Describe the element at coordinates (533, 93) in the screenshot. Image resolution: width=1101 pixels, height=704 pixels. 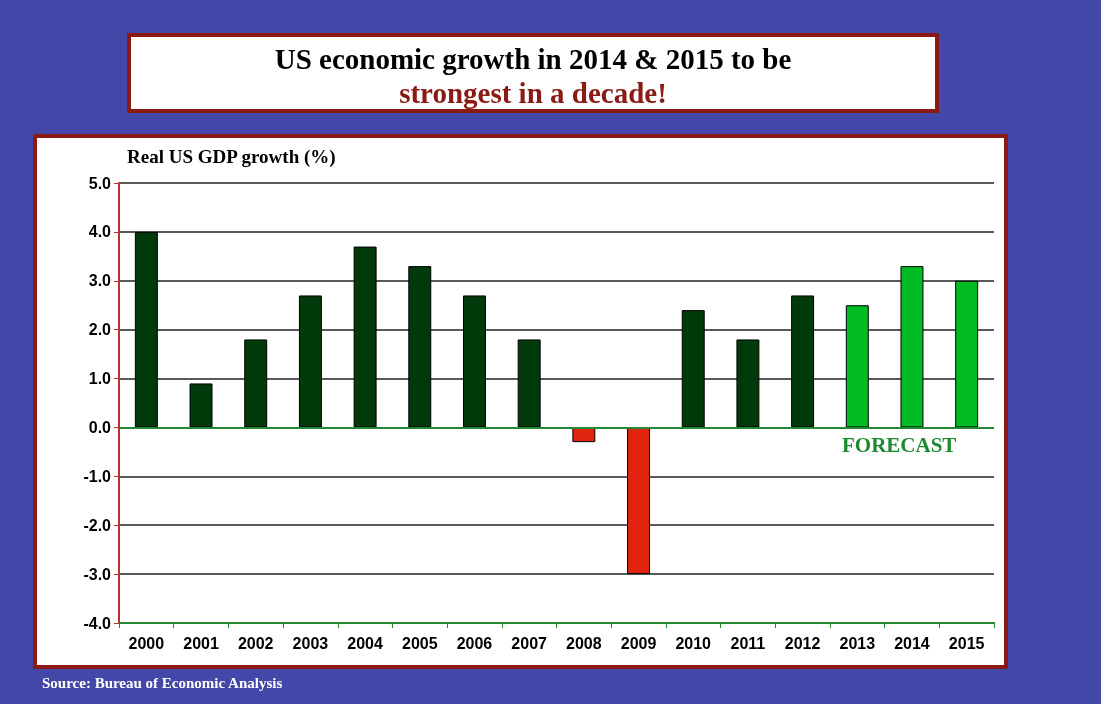
I see `chart-subtitle: strongest in a decade!` at that location.